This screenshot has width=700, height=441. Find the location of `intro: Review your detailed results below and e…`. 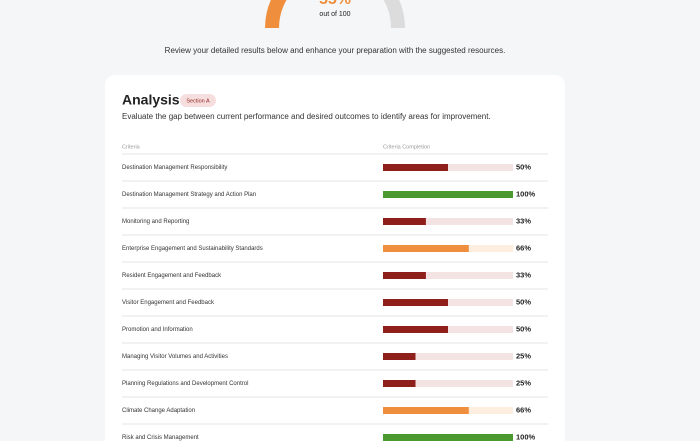

intro: Review your detailed results below and e… is located at coordinates (335, 50).